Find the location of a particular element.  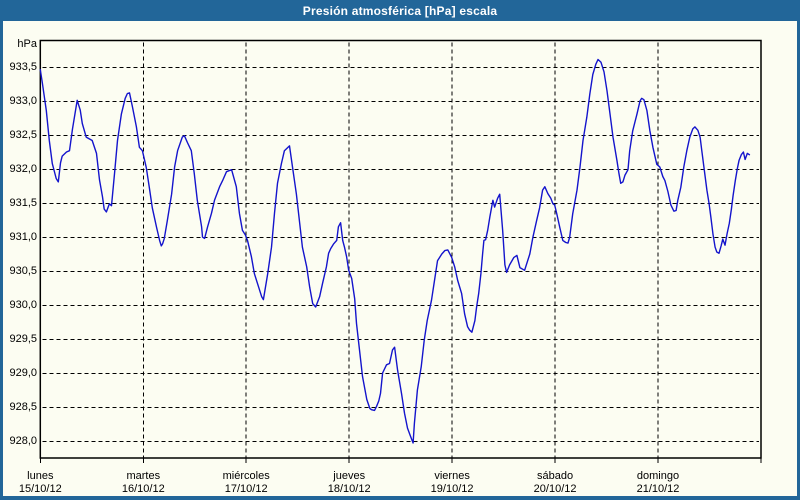

y-tick-label: 929,0 is located at coordinates (23, 373).